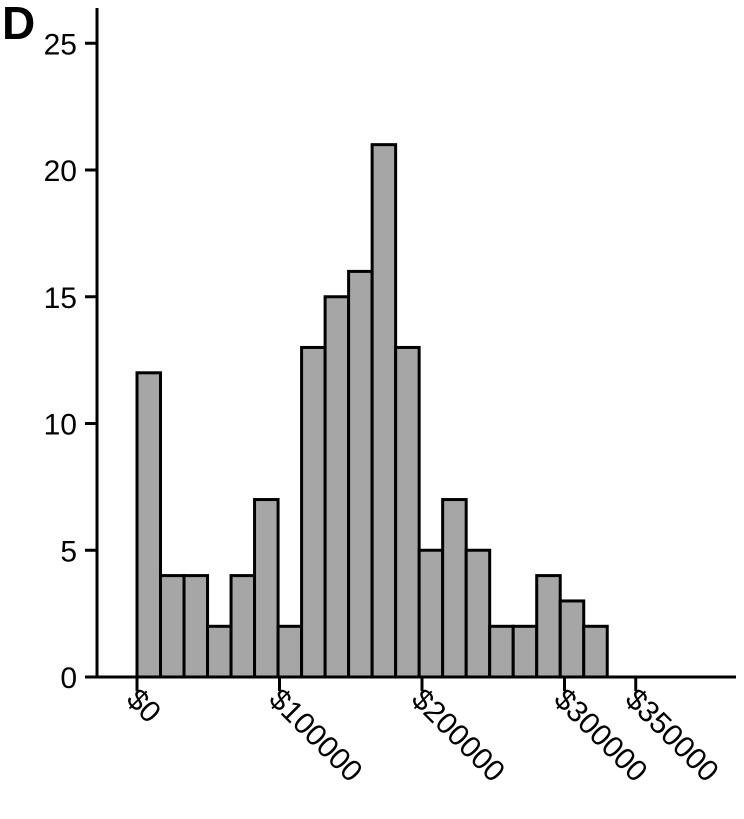 Image resolution: width=744 pixels, height=819 pixels. What do you see at coordinates (458, 736) in the screenshot?
I see `x-tick-label: $200000` at bounding box center [458, 736].